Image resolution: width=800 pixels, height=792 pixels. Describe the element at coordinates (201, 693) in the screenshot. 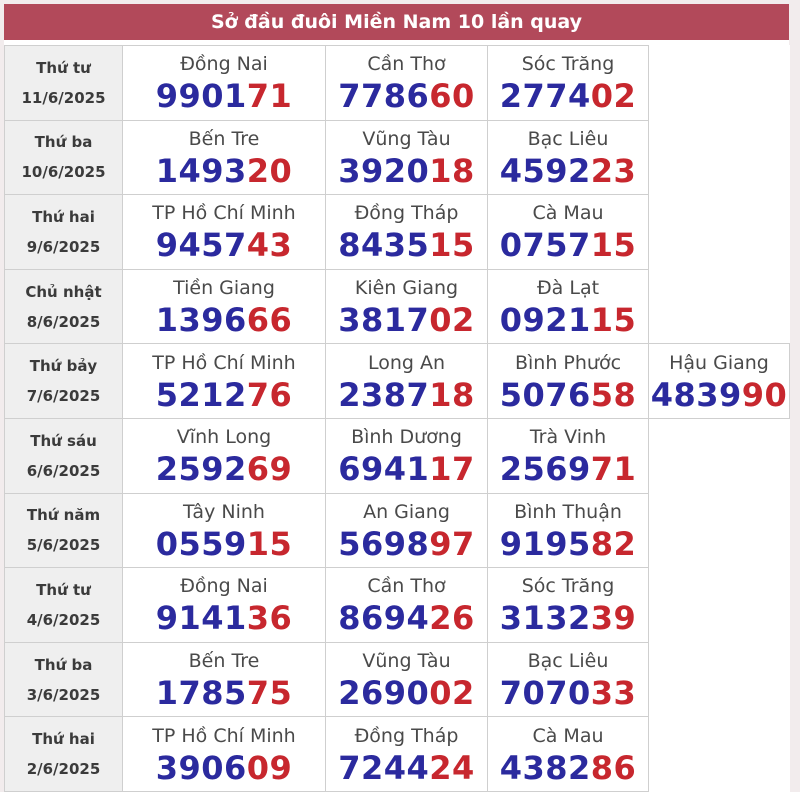

I see `head-digits: 1785` at that location.